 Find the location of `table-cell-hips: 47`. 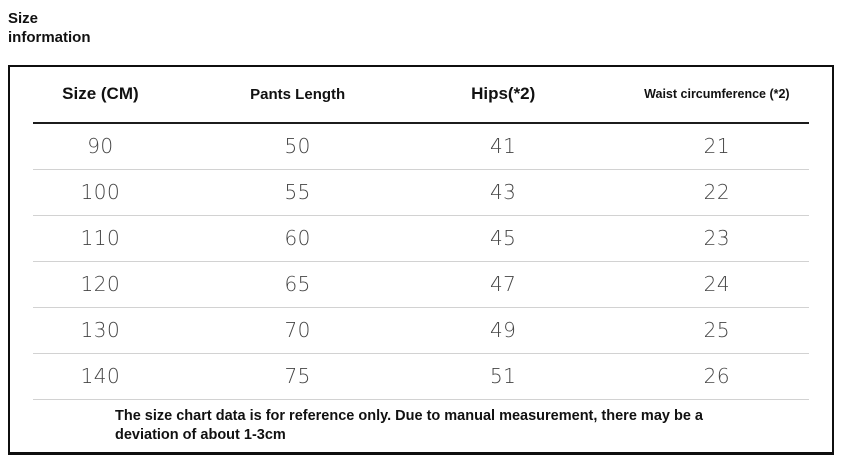

table-cell-hips: 47 is located at coordinates (503, 284).